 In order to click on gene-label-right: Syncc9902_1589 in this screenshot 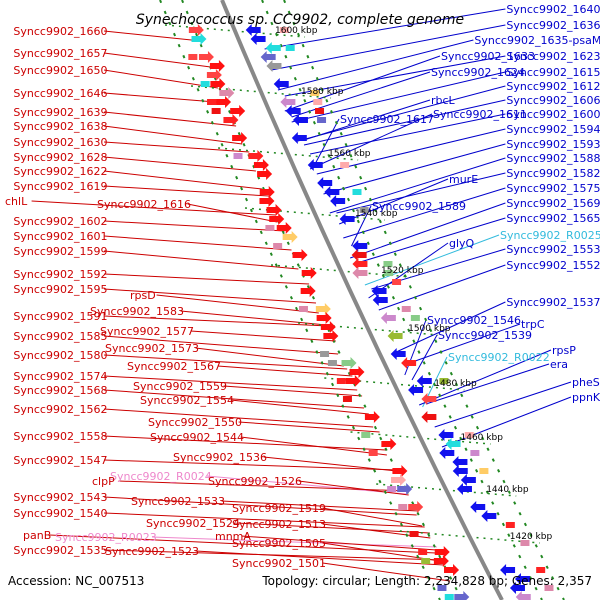, I will do `click(419, 206)`.